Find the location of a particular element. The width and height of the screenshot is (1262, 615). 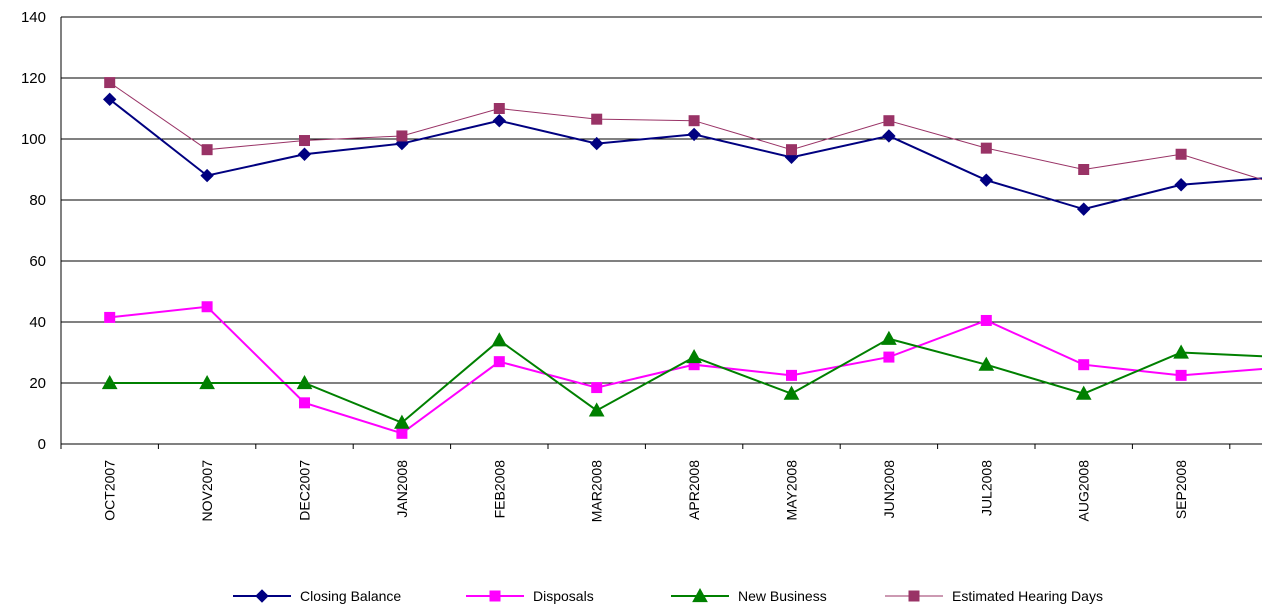

y-tick-label: 20 is located at coordinates (37, 383).